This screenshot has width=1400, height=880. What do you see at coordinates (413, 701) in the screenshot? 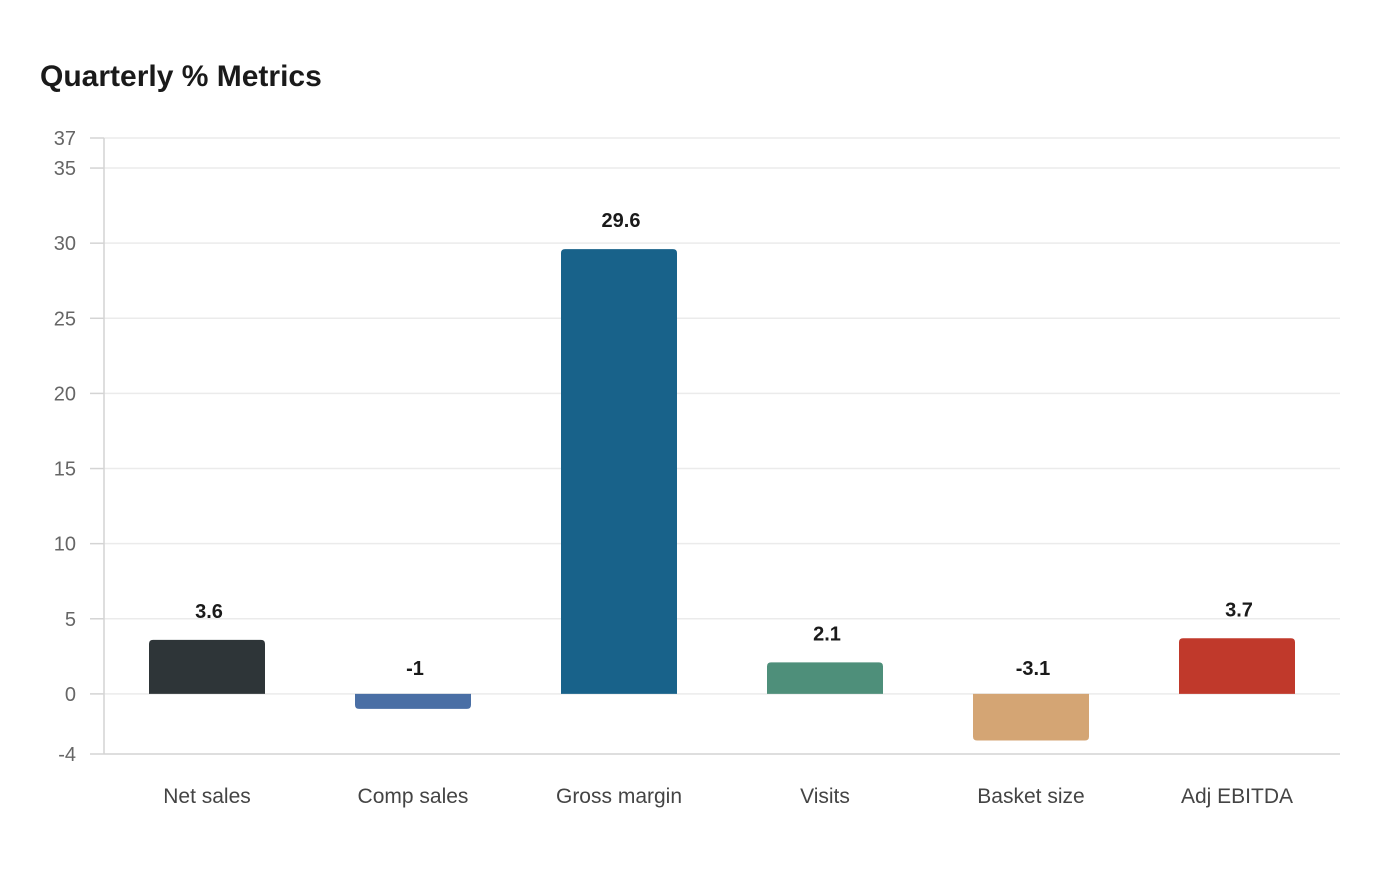
I see `bar-comp-sales` at bounding box center [413, 701].